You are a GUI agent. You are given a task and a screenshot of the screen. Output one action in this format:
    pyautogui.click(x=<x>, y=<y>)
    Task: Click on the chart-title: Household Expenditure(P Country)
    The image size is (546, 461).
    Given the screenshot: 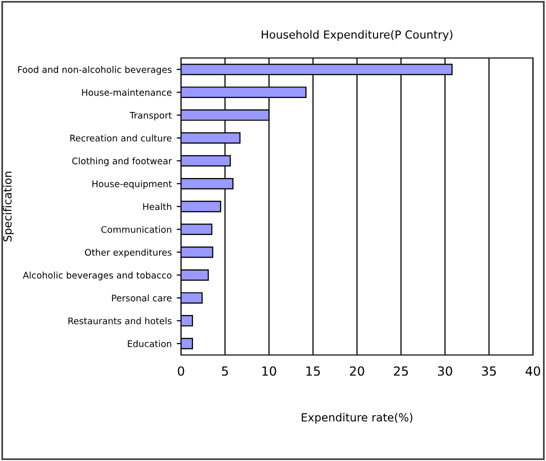 What is the action you would take?
    pyautogui.click(x=357, y=35)
    